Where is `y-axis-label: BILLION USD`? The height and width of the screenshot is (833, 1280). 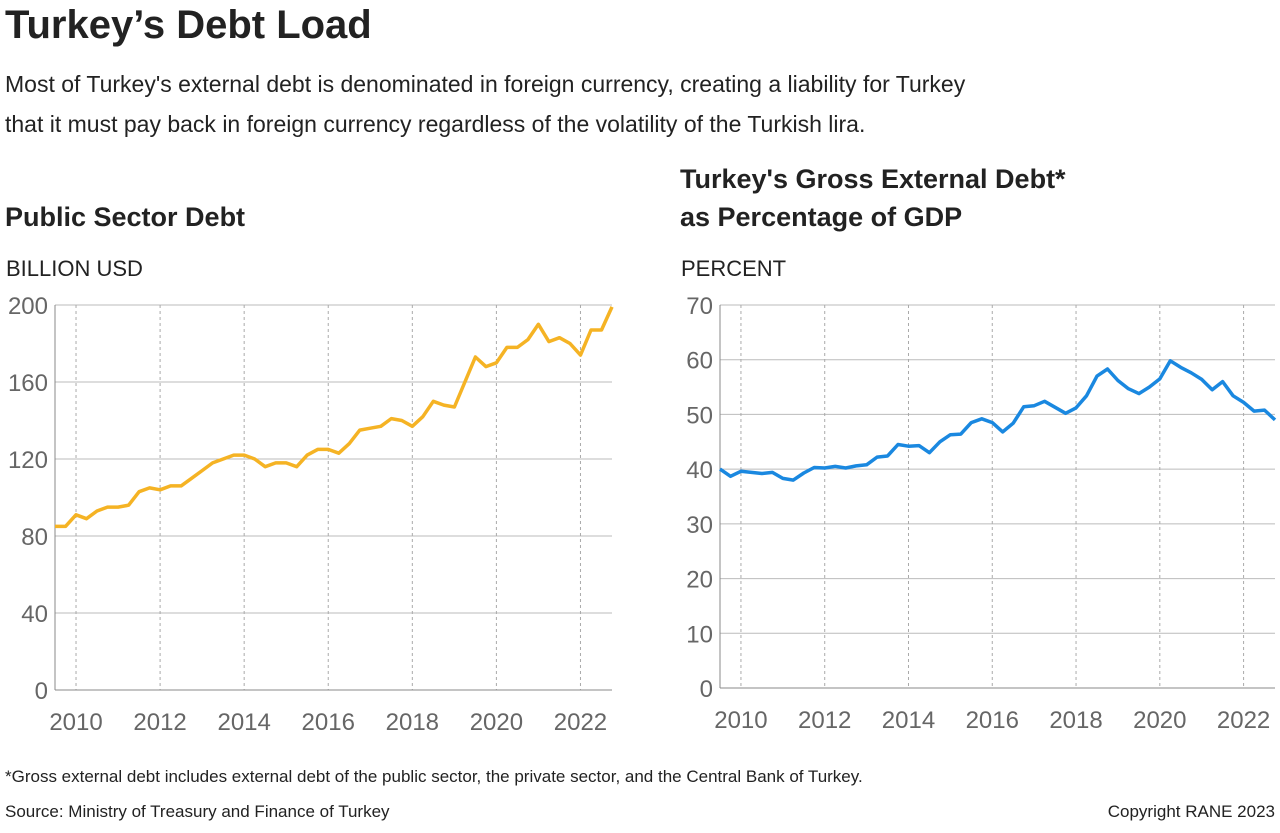
y-axis-label: BILLION USD is located at coordinates (74, 268).